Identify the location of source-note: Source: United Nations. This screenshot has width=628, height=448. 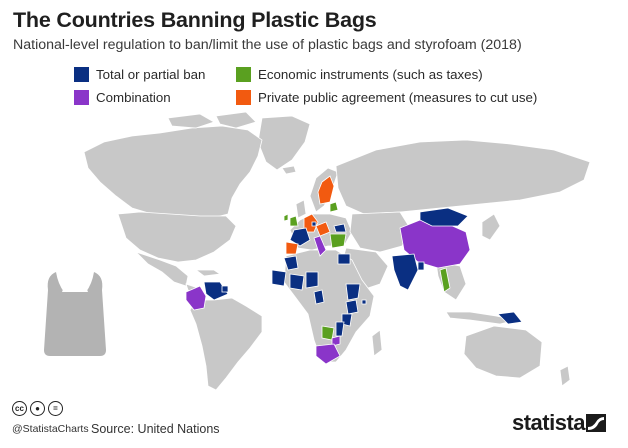
(155, 429).